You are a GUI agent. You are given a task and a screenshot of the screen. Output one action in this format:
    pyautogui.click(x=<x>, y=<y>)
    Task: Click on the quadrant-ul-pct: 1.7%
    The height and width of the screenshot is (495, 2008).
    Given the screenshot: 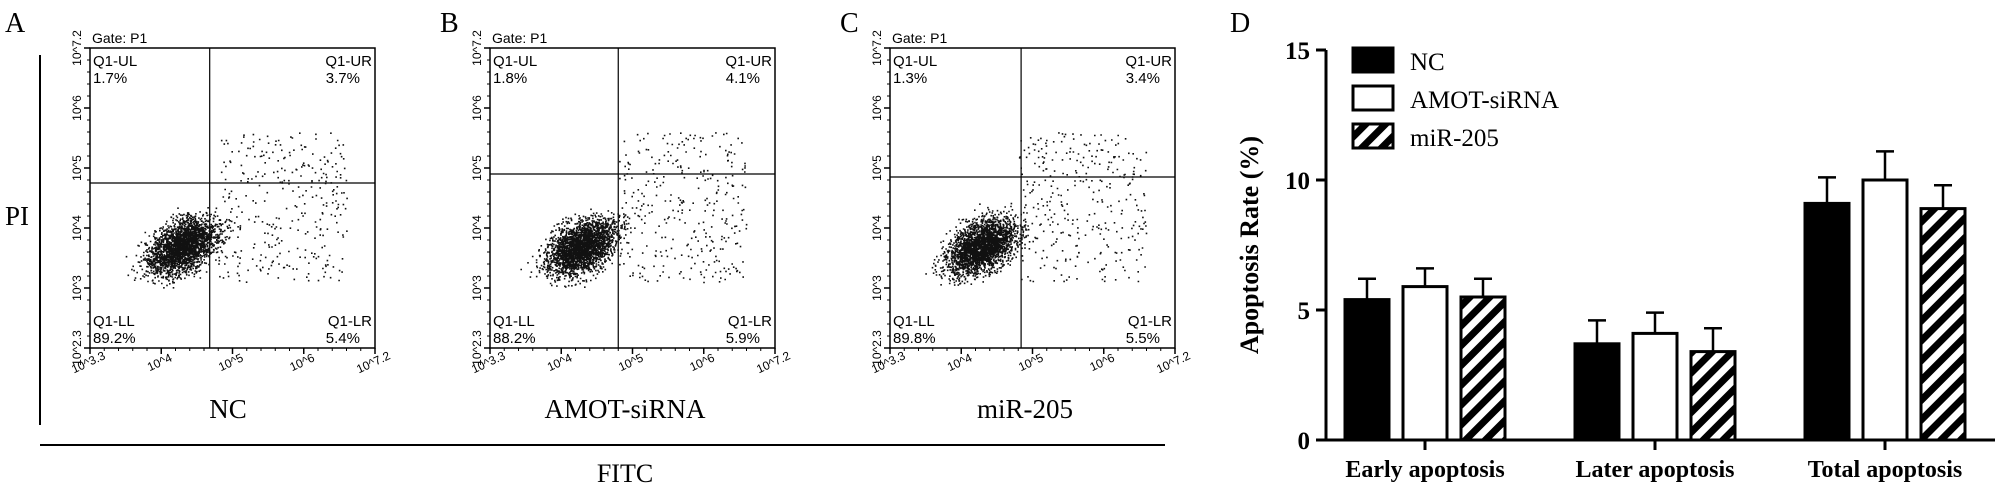 What is the action you would take?
    pyautogui.click(x=110, y=78)
    